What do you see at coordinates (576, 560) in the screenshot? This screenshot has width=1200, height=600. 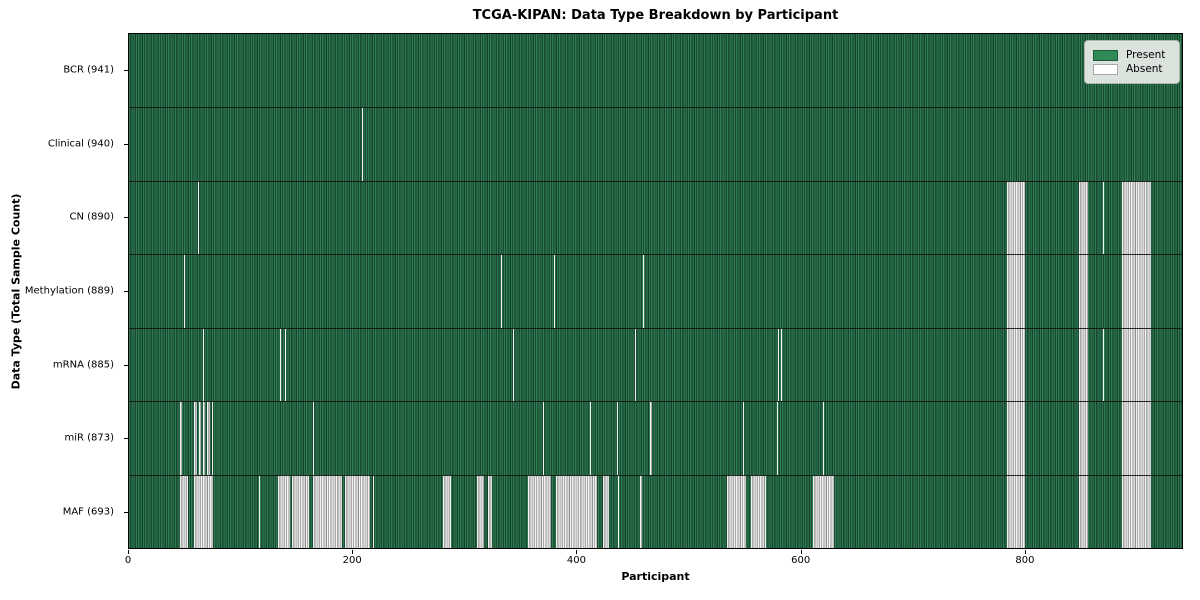 I see `x-tick-label-400: 400` at bounding box center [576, 560].